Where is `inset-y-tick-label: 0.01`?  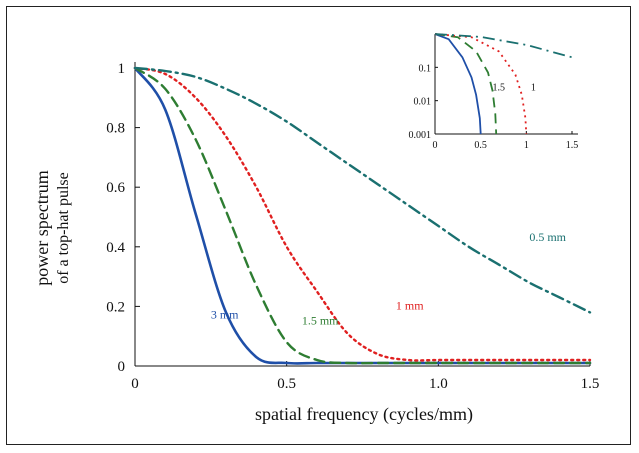 inset-y-tick-label: 0.01 is located at coordinates (423, 102).